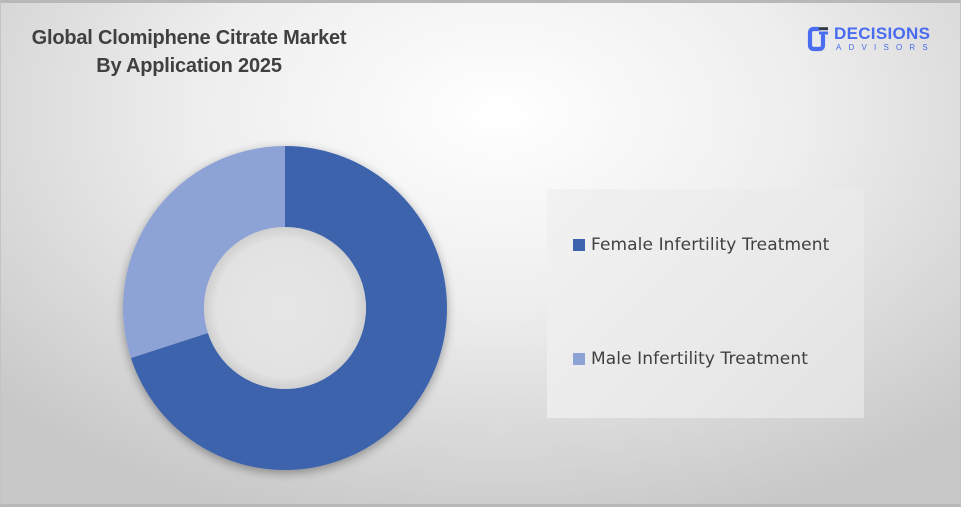  I want to click on chart-title-line1: Global Clomiphene Citrate Market, so click(189, 38).